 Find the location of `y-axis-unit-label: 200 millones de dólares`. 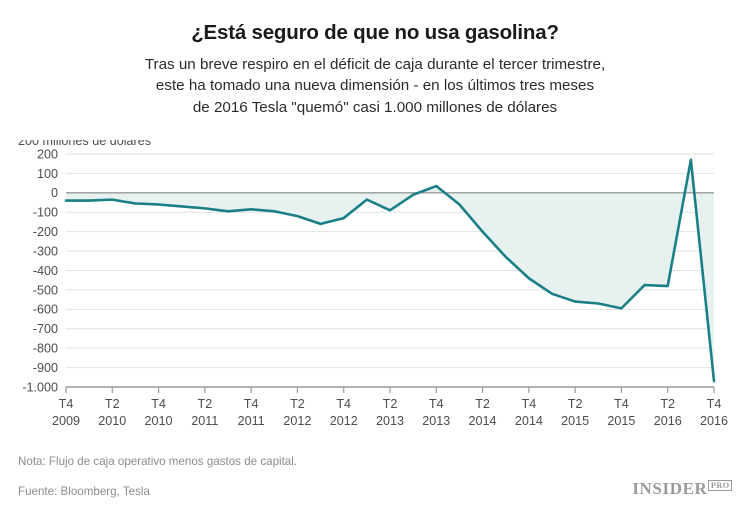

y-axis-unit-label: 200 millones de dólares is located at coordinates (84, 144).